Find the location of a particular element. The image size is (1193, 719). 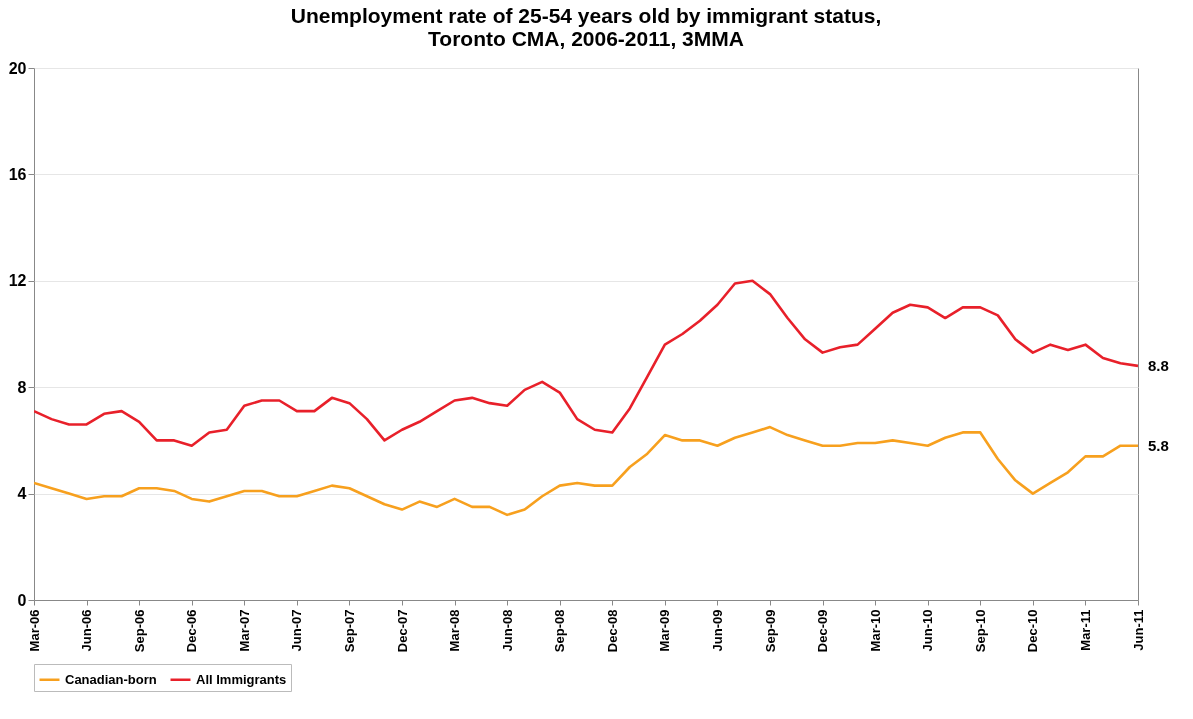

x-tick-label: Sep-09 is located at coordinates (770, 631).